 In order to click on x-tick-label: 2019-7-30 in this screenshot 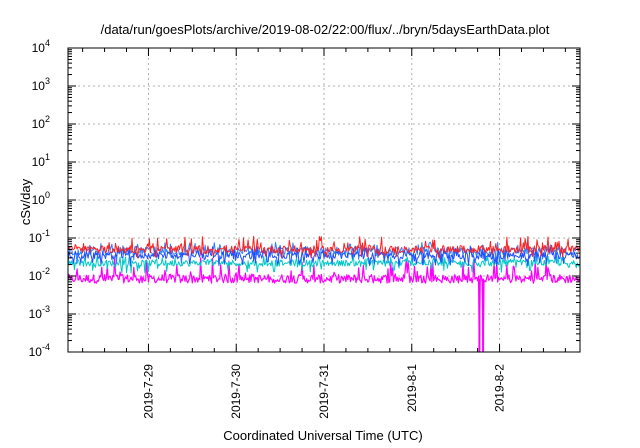, I will do `click(236, 391)`.